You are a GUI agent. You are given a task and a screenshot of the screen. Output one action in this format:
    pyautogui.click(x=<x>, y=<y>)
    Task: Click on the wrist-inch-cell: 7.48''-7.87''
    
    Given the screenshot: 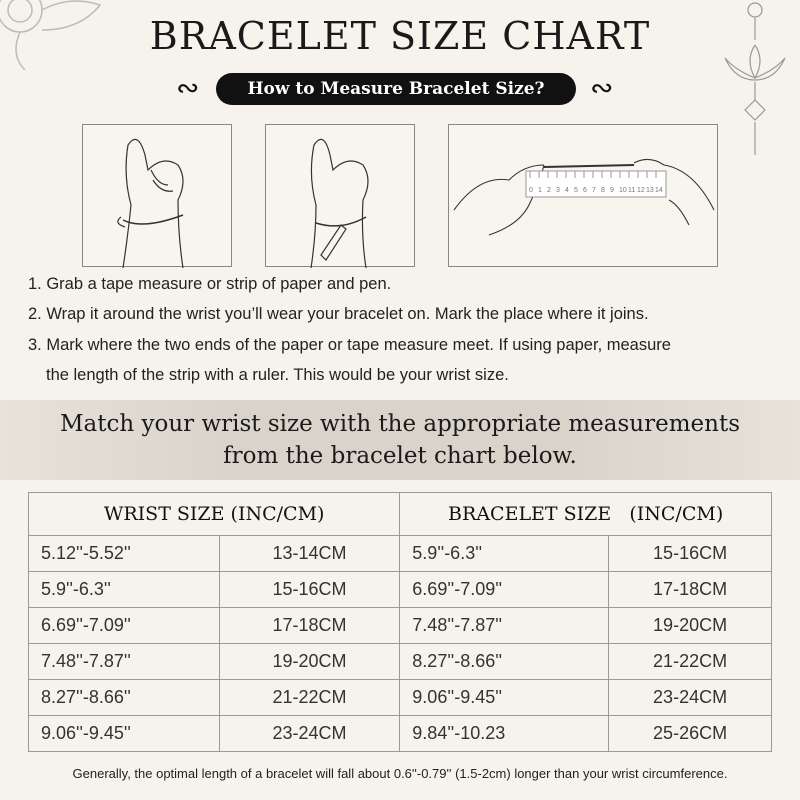 What is the action you would take?
    pyautogui.click(x=124, y=661)
    